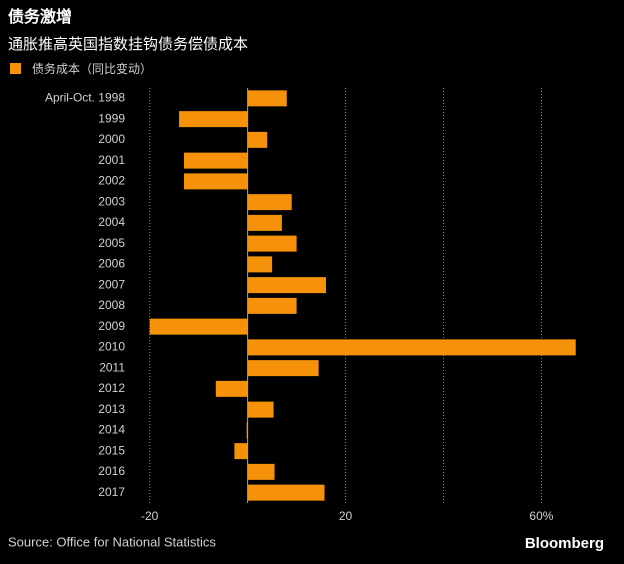  I want to click on y-tick-label: 2002, so click(111, 181).